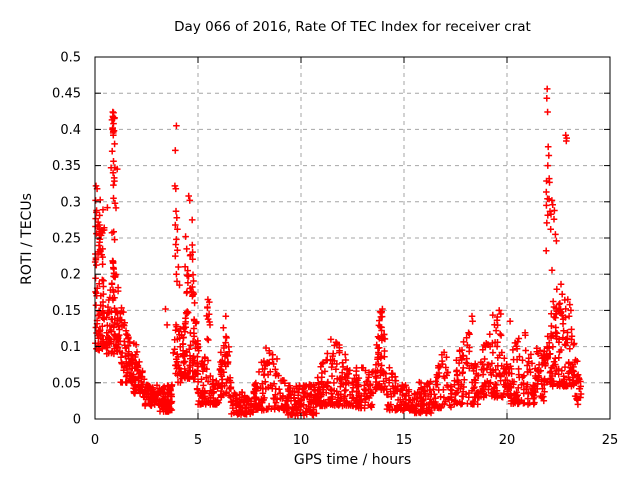 The image size is (640, 480). I want to click on svg-text: 20, so click(507, 440).